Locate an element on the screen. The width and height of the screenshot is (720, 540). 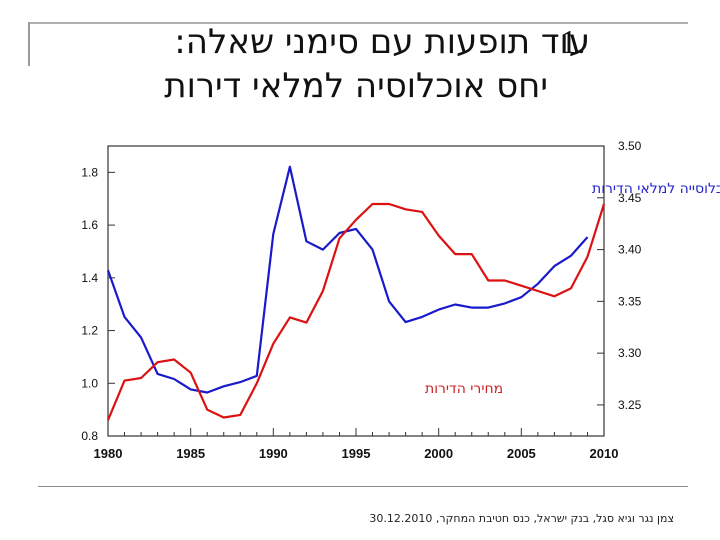
title-frame-top is located at coordinates (358, 23).